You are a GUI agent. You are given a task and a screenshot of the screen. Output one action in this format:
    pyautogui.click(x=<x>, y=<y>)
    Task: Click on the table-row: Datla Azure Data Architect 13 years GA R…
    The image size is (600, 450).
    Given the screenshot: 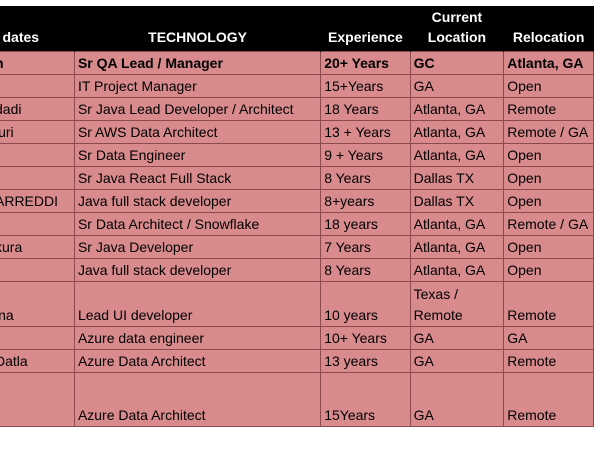 What is the action you would take?
    pyautogui.click(x=297, y=361)
    